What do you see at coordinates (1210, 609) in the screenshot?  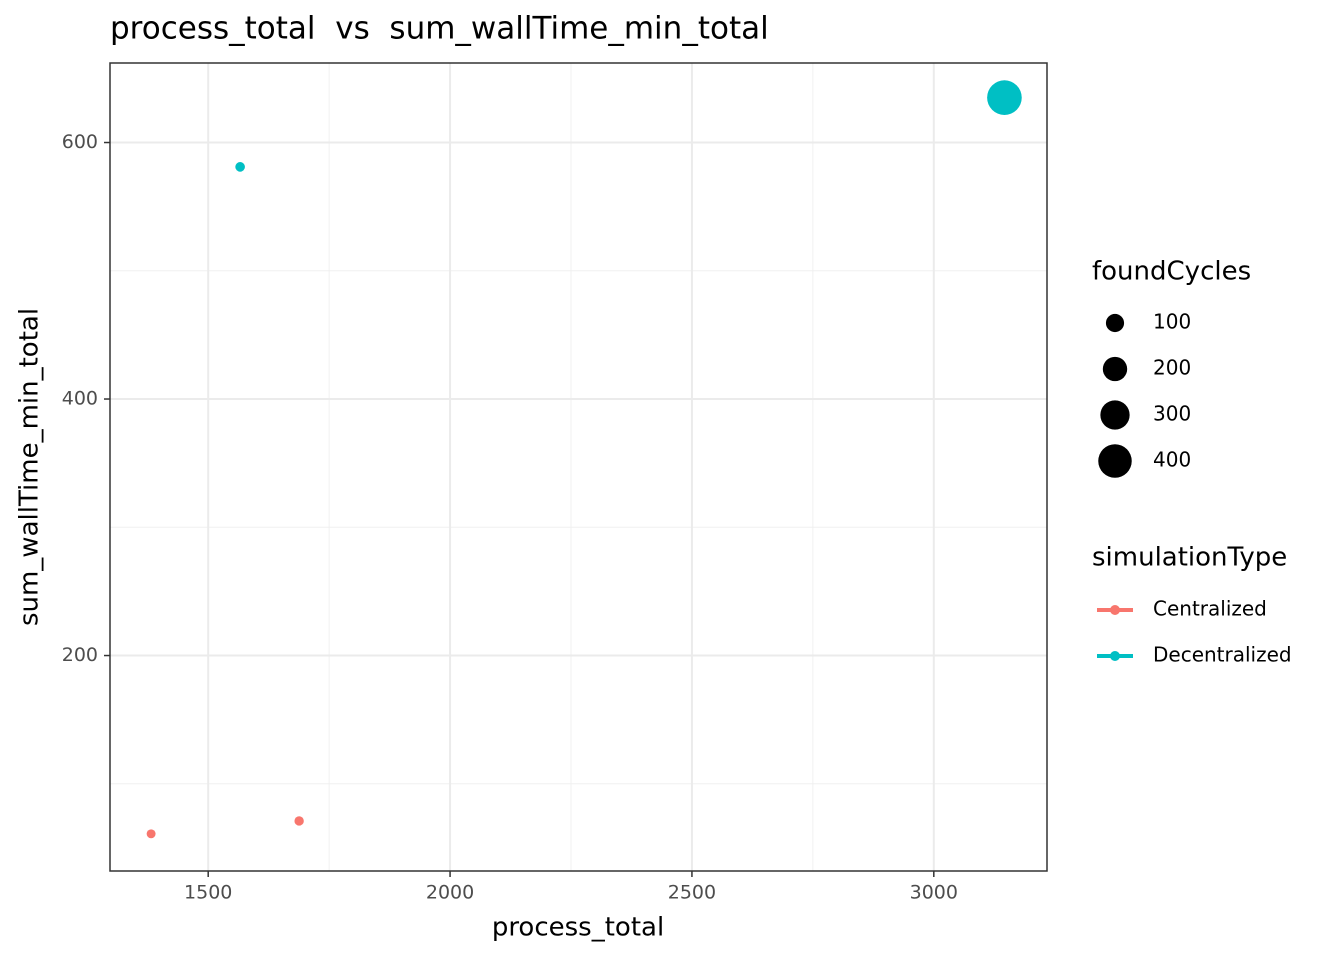 I see `legend-label: Centralized` at bounding box center [1210, 609].